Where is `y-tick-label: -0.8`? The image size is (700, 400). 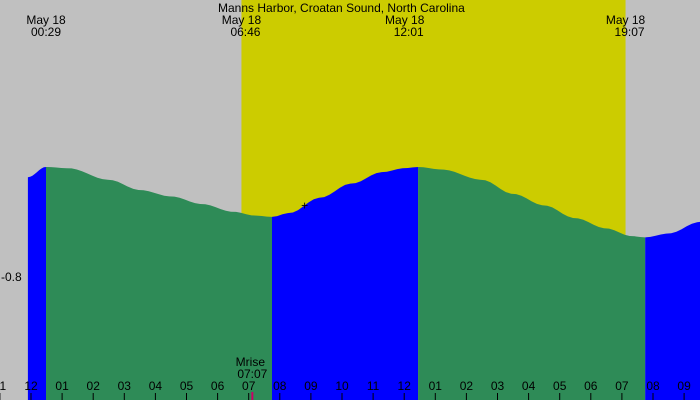 y-tick-label: -0.8 is located at coordinates (11, 277).